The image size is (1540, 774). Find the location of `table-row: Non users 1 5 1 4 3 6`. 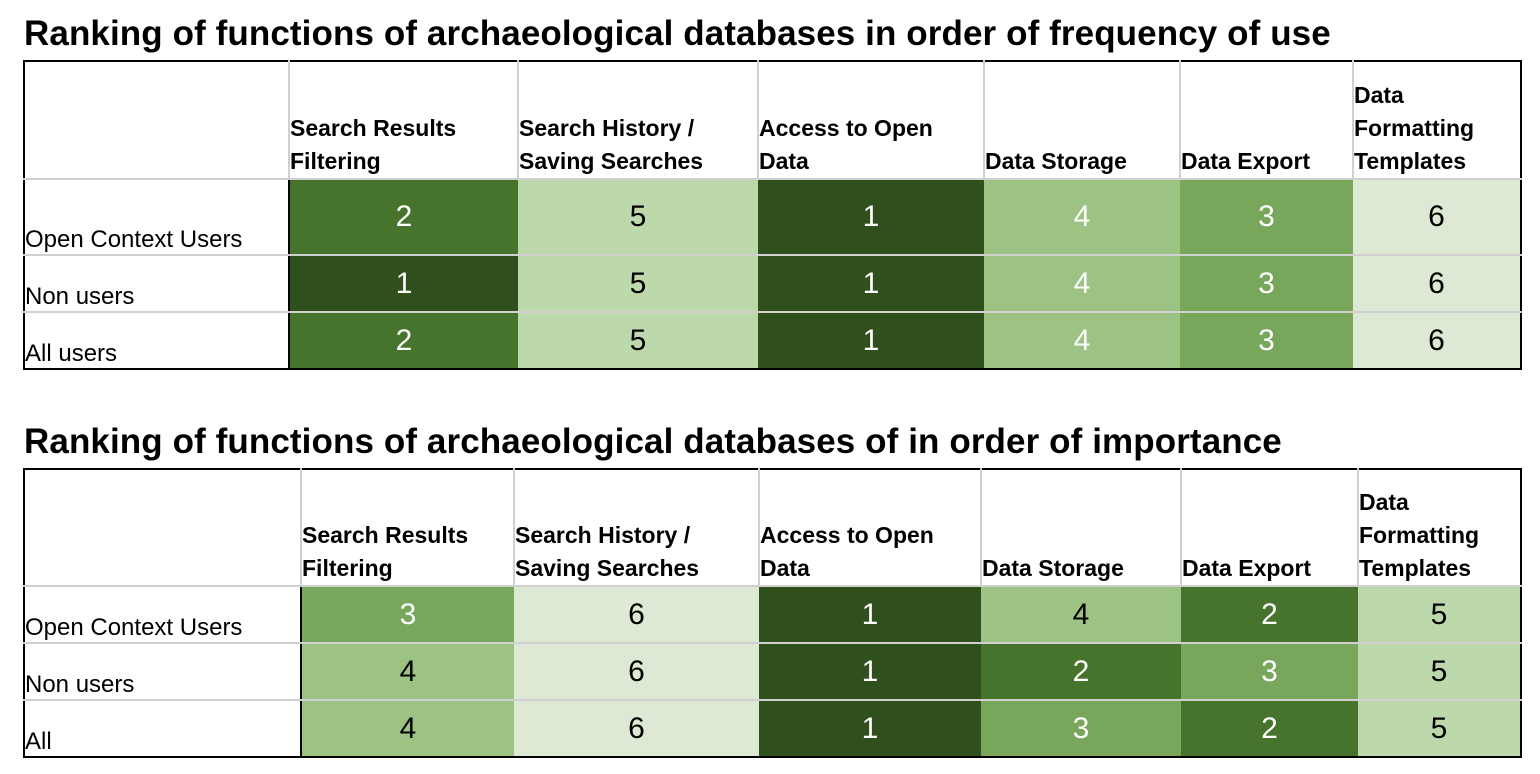

table-row: Non users 1 5 1 4 3 6 is located at coordinates (772, 283).